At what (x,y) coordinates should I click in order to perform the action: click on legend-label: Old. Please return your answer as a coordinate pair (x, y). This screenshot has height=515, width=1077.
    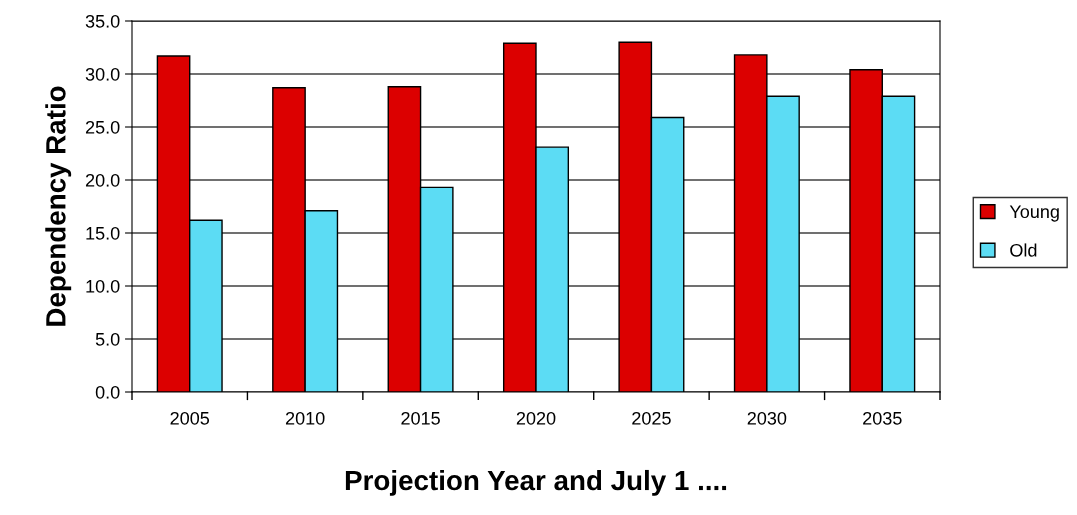
    Looking at the image, I should click on (1023, 250).